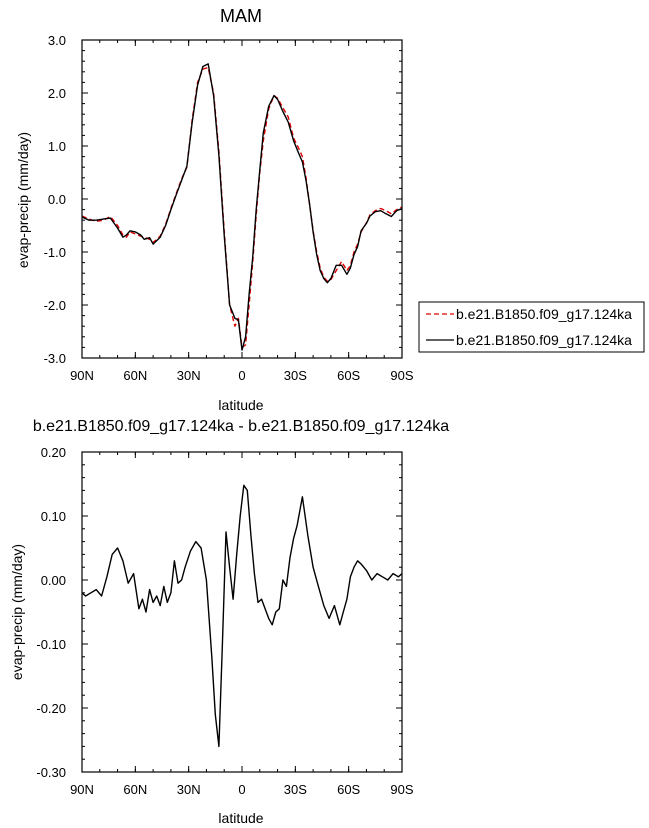  What do you see at coordinates (240, 405) in the screenshot?
I see `top-x-axis-label: latitude` at bounding box center [240, 405].